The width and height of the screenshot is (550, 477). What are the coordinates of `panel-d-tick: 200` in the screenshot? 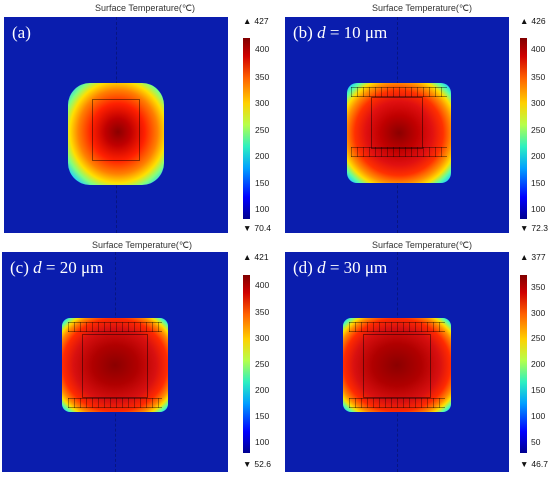 It's located at (538, 364).